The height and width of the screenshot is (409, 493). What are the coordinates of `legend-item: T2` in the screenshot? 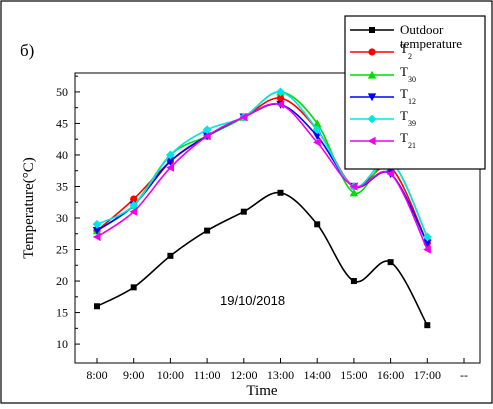 It's located at (381, 51).